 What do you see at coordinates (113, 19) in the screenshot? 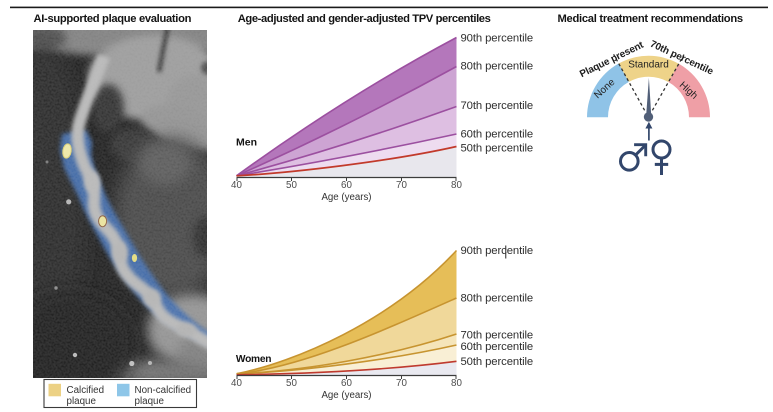
I see `svg-text: AI-supported plaque evaluation` at bounding box center [113, 19].